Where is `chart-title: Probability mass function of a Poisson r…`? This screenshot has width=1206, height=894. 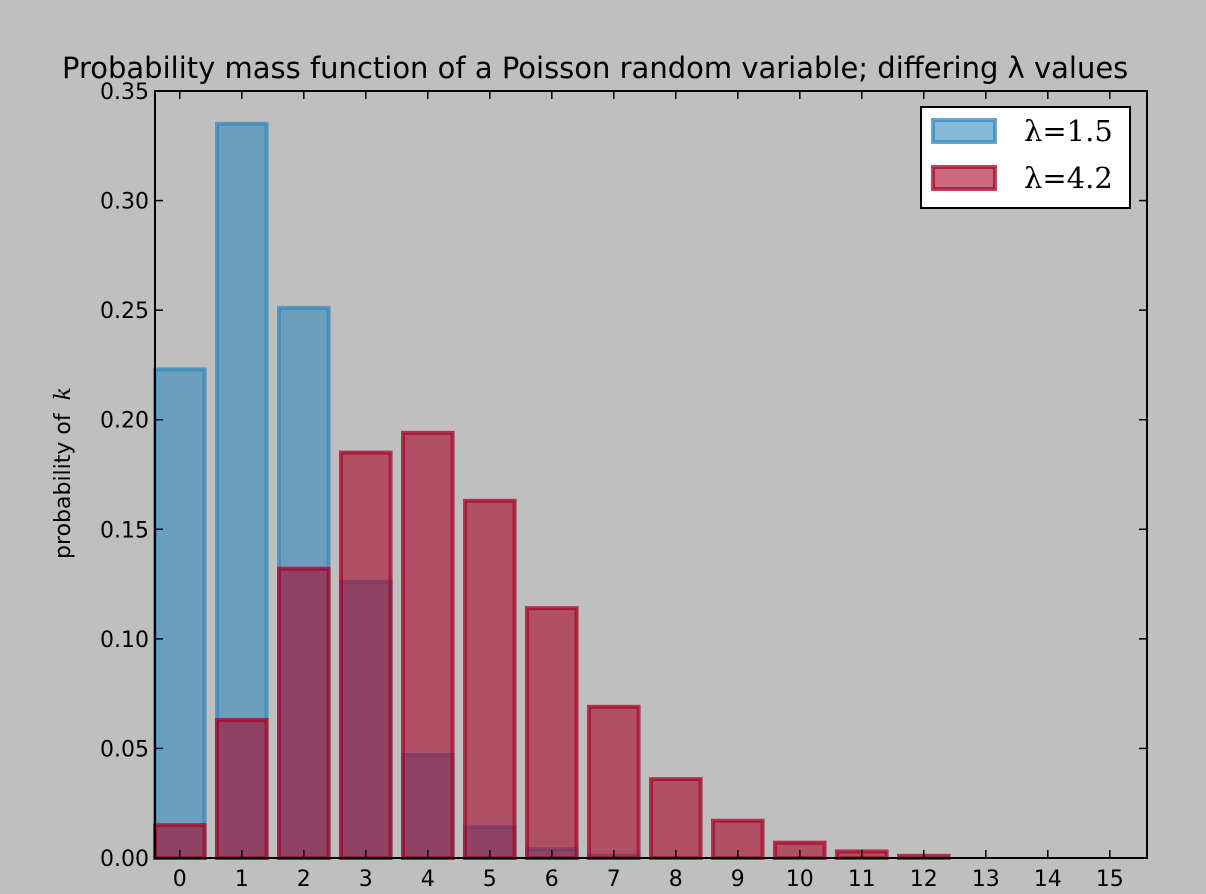
chart-title: Probability mass function of a Poisson r… is located at coordinates (595, 68).